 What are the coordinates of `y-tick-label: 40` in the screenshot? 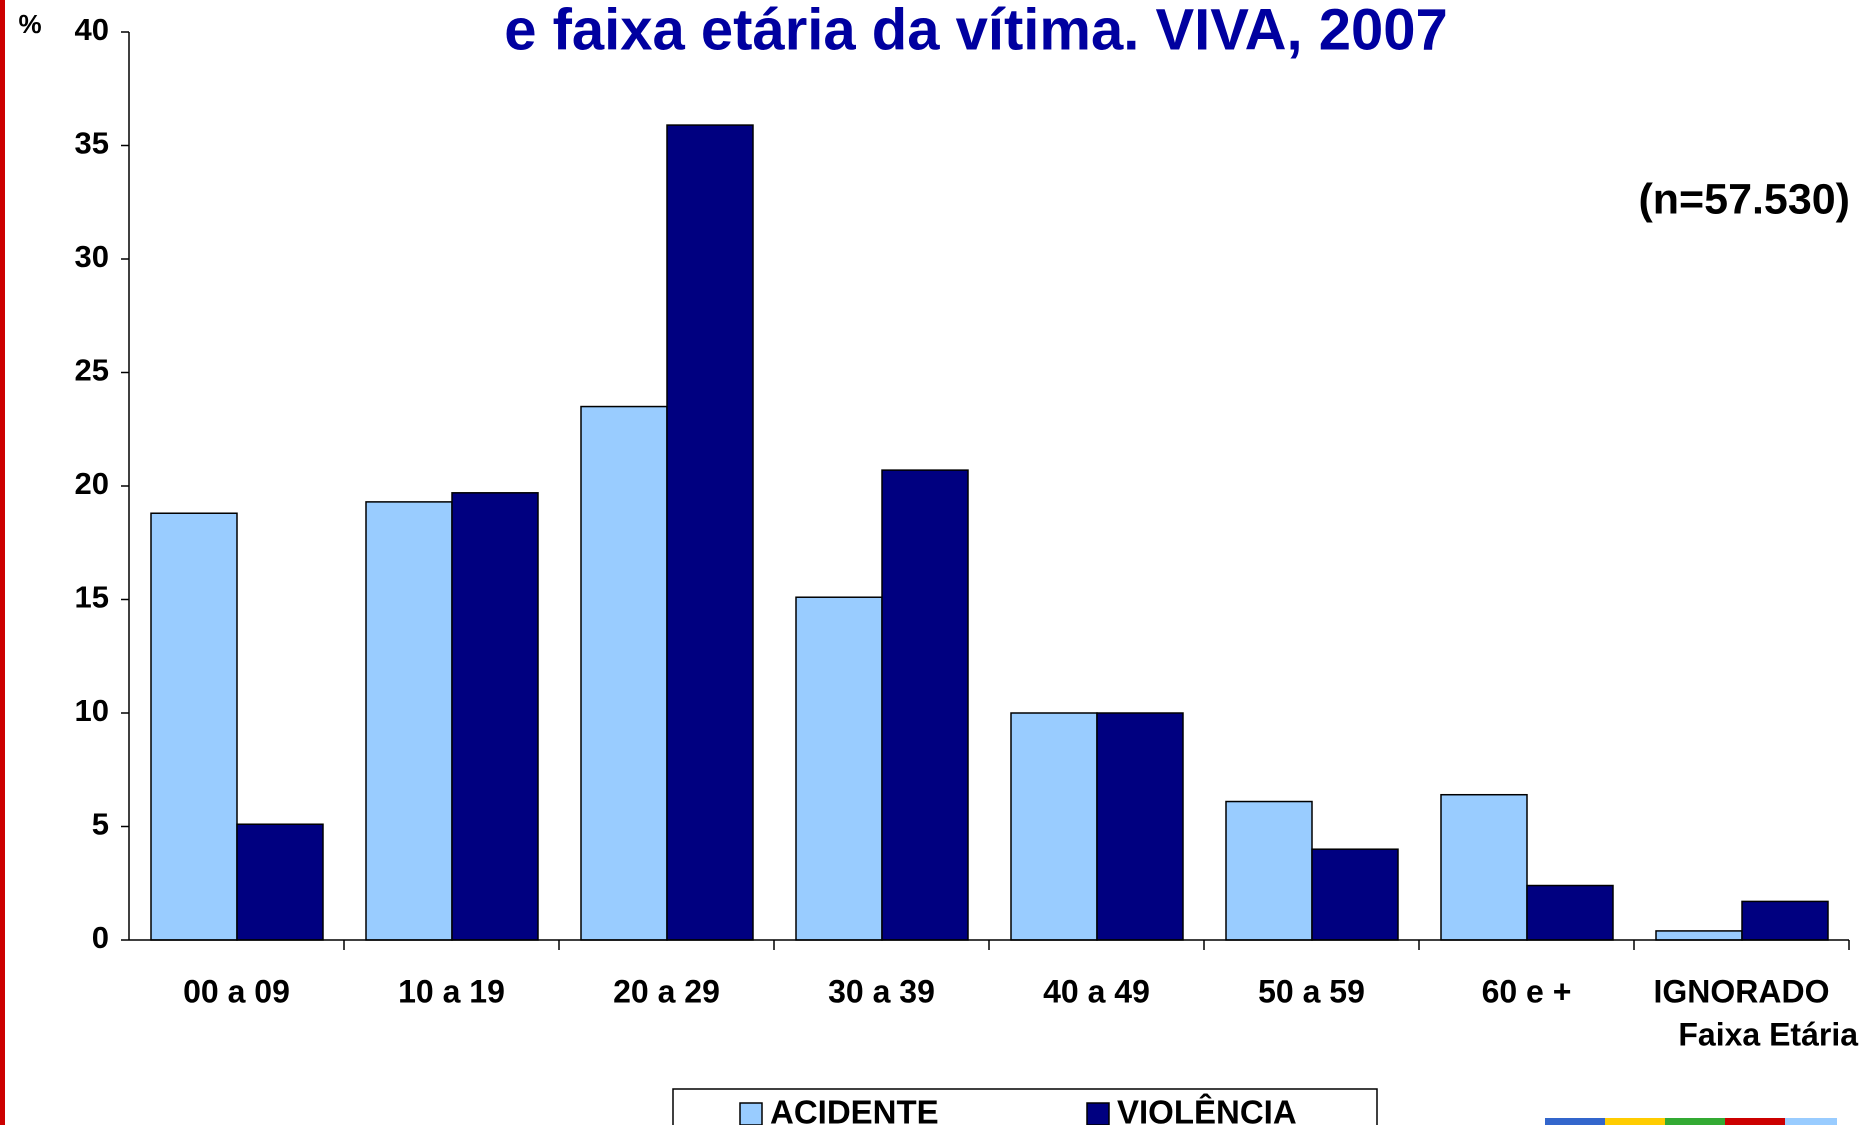 It's located at (92, 29).